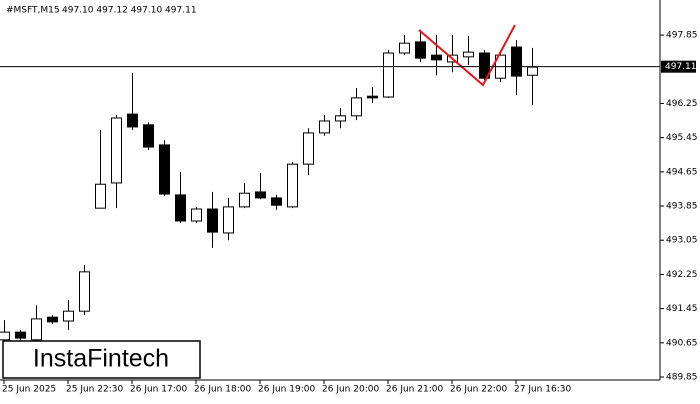 The image size is (700, 404). I want to click on y-tick-label: 489.85, so click(682, 378).